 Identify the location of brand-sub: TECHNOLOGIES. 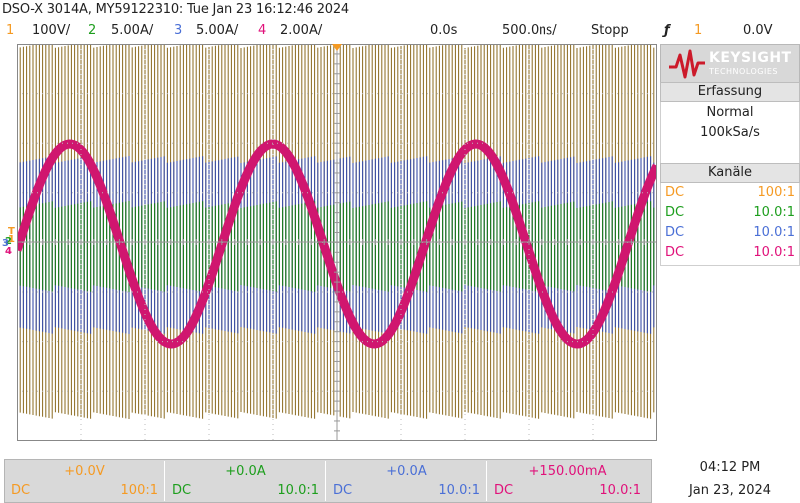
(743, 71).